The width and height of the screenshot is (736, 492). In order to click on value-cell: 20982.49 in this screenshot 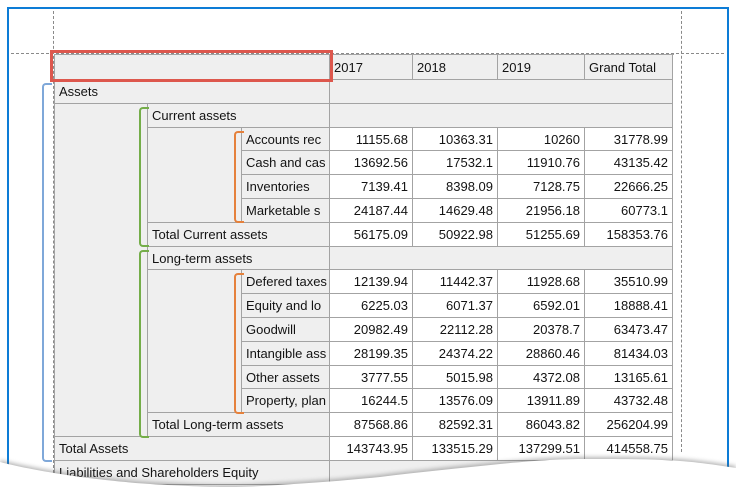, I will do `click(371, 330)`.